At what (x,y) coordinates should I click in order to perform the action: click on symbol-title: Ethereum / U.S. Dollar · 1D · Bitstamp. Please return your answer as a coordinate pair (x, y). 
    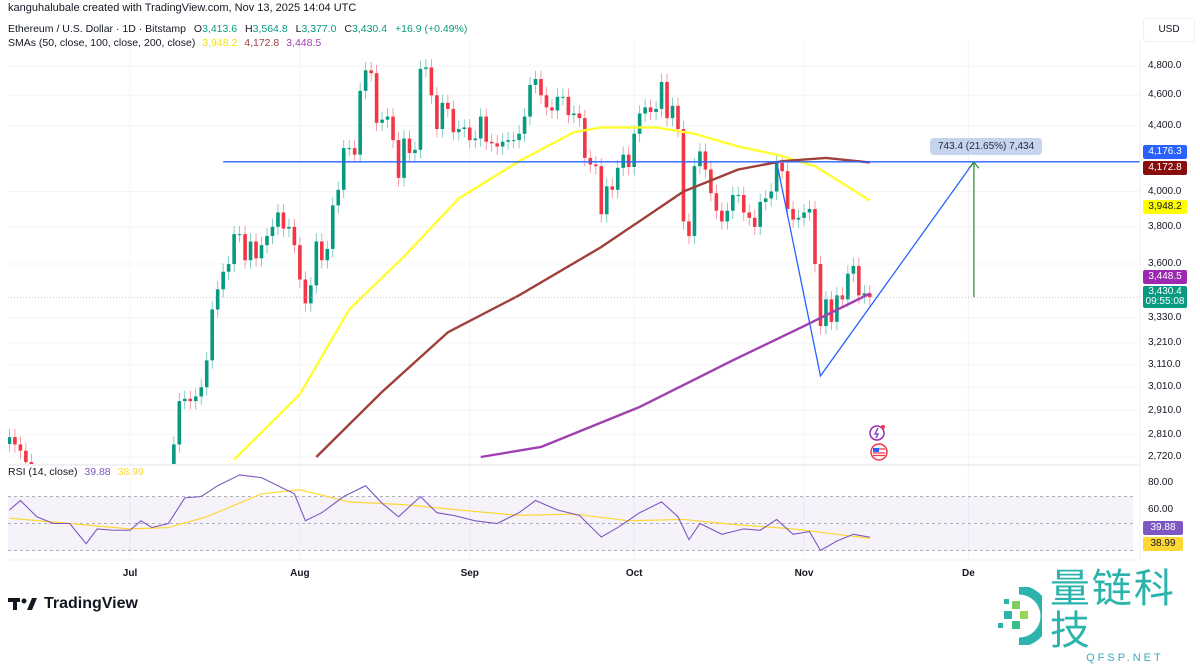
    Looking at the image, I should click on (97, 29).